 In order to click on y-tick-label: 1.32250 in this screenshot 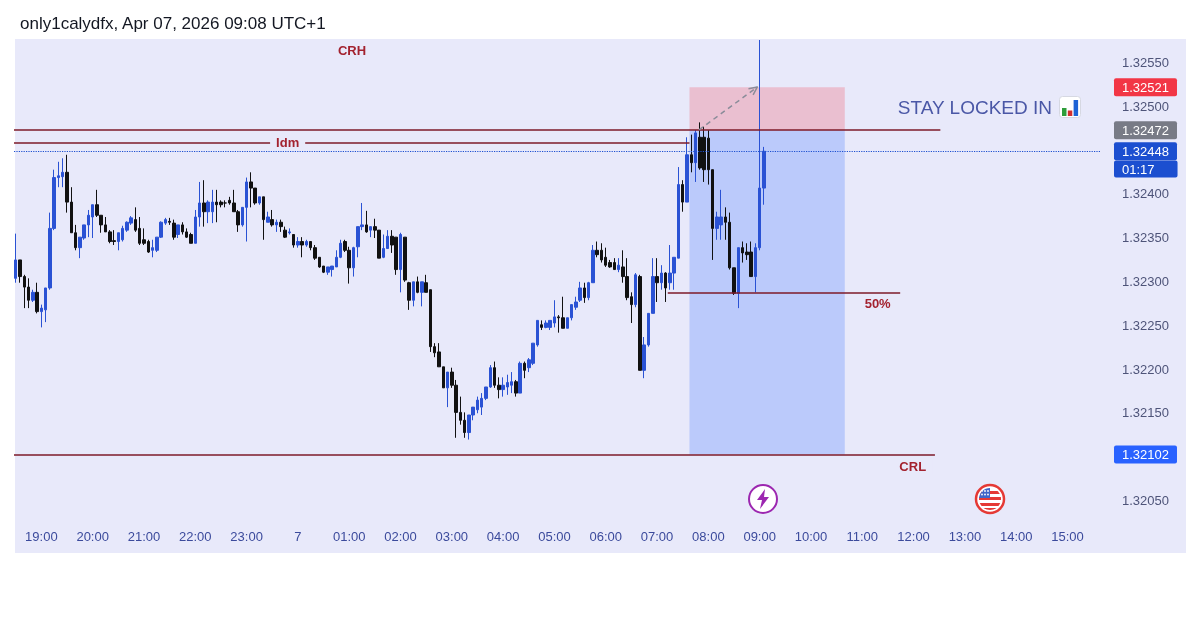, I will do `click(1145, 325)`.